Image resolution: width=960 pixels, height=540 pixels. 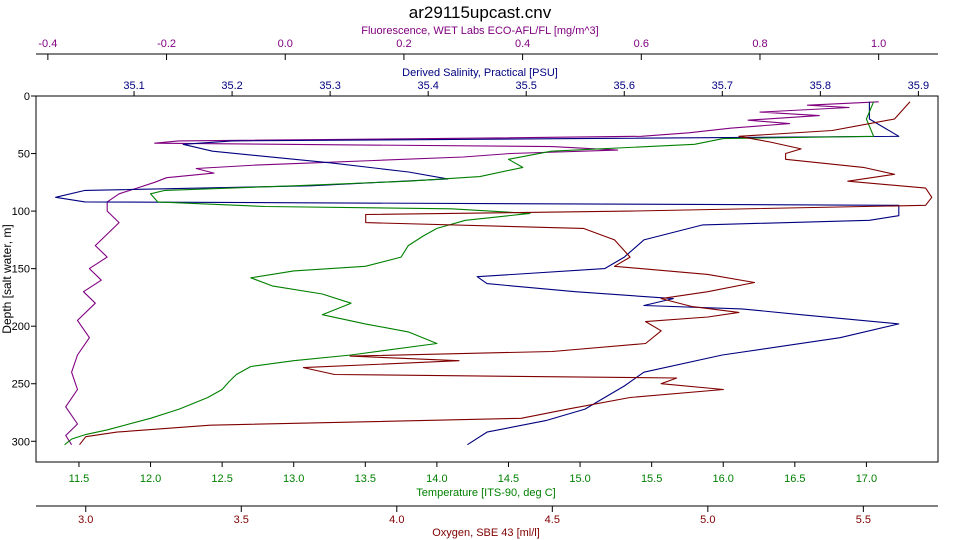 What do you see at coordinates (722, 86) in the screenshot?
I see `sal-tick-label: 35.7` at bounding box center [722, 86].